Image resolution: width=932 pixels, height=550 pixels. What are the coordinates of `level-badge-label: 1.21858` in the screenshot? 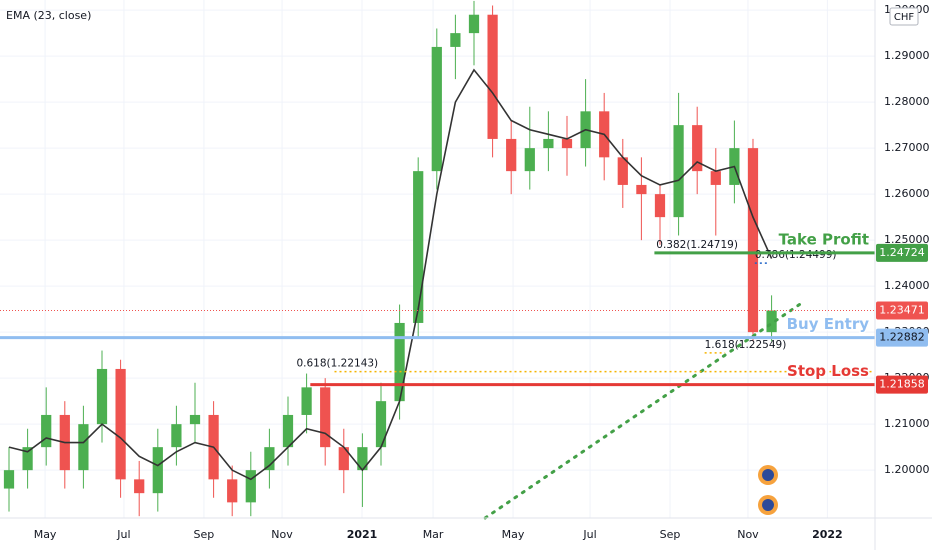 It's located at (902, 384).